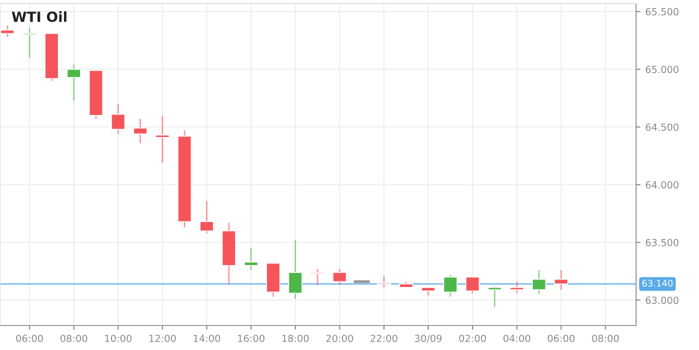 The height and width of the screenshot is (350, 699). Describe the element at coordinates (162, 338) in the screenshot. I see `x-tick-label: 12:00` at that location.